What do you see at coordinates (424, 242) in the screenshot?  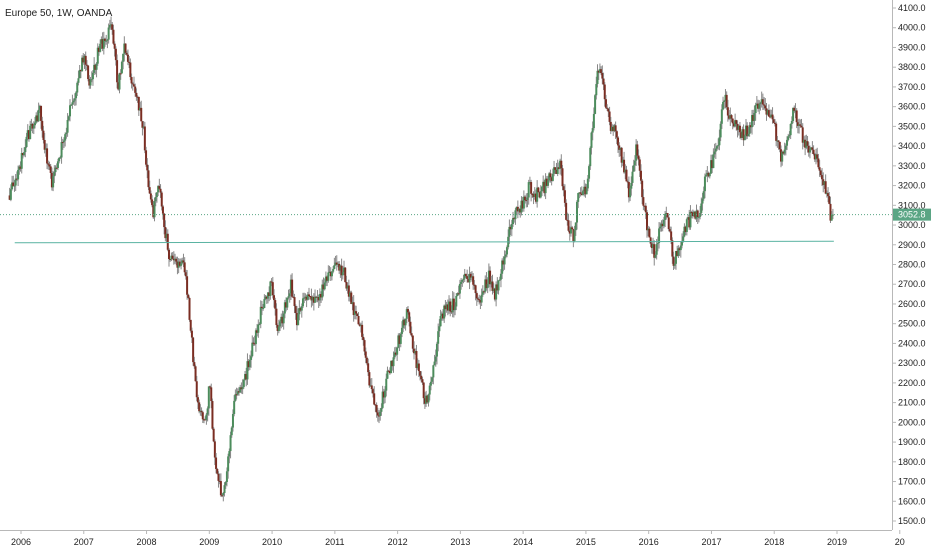 I see `support-line` at bounding box center [424, 242].